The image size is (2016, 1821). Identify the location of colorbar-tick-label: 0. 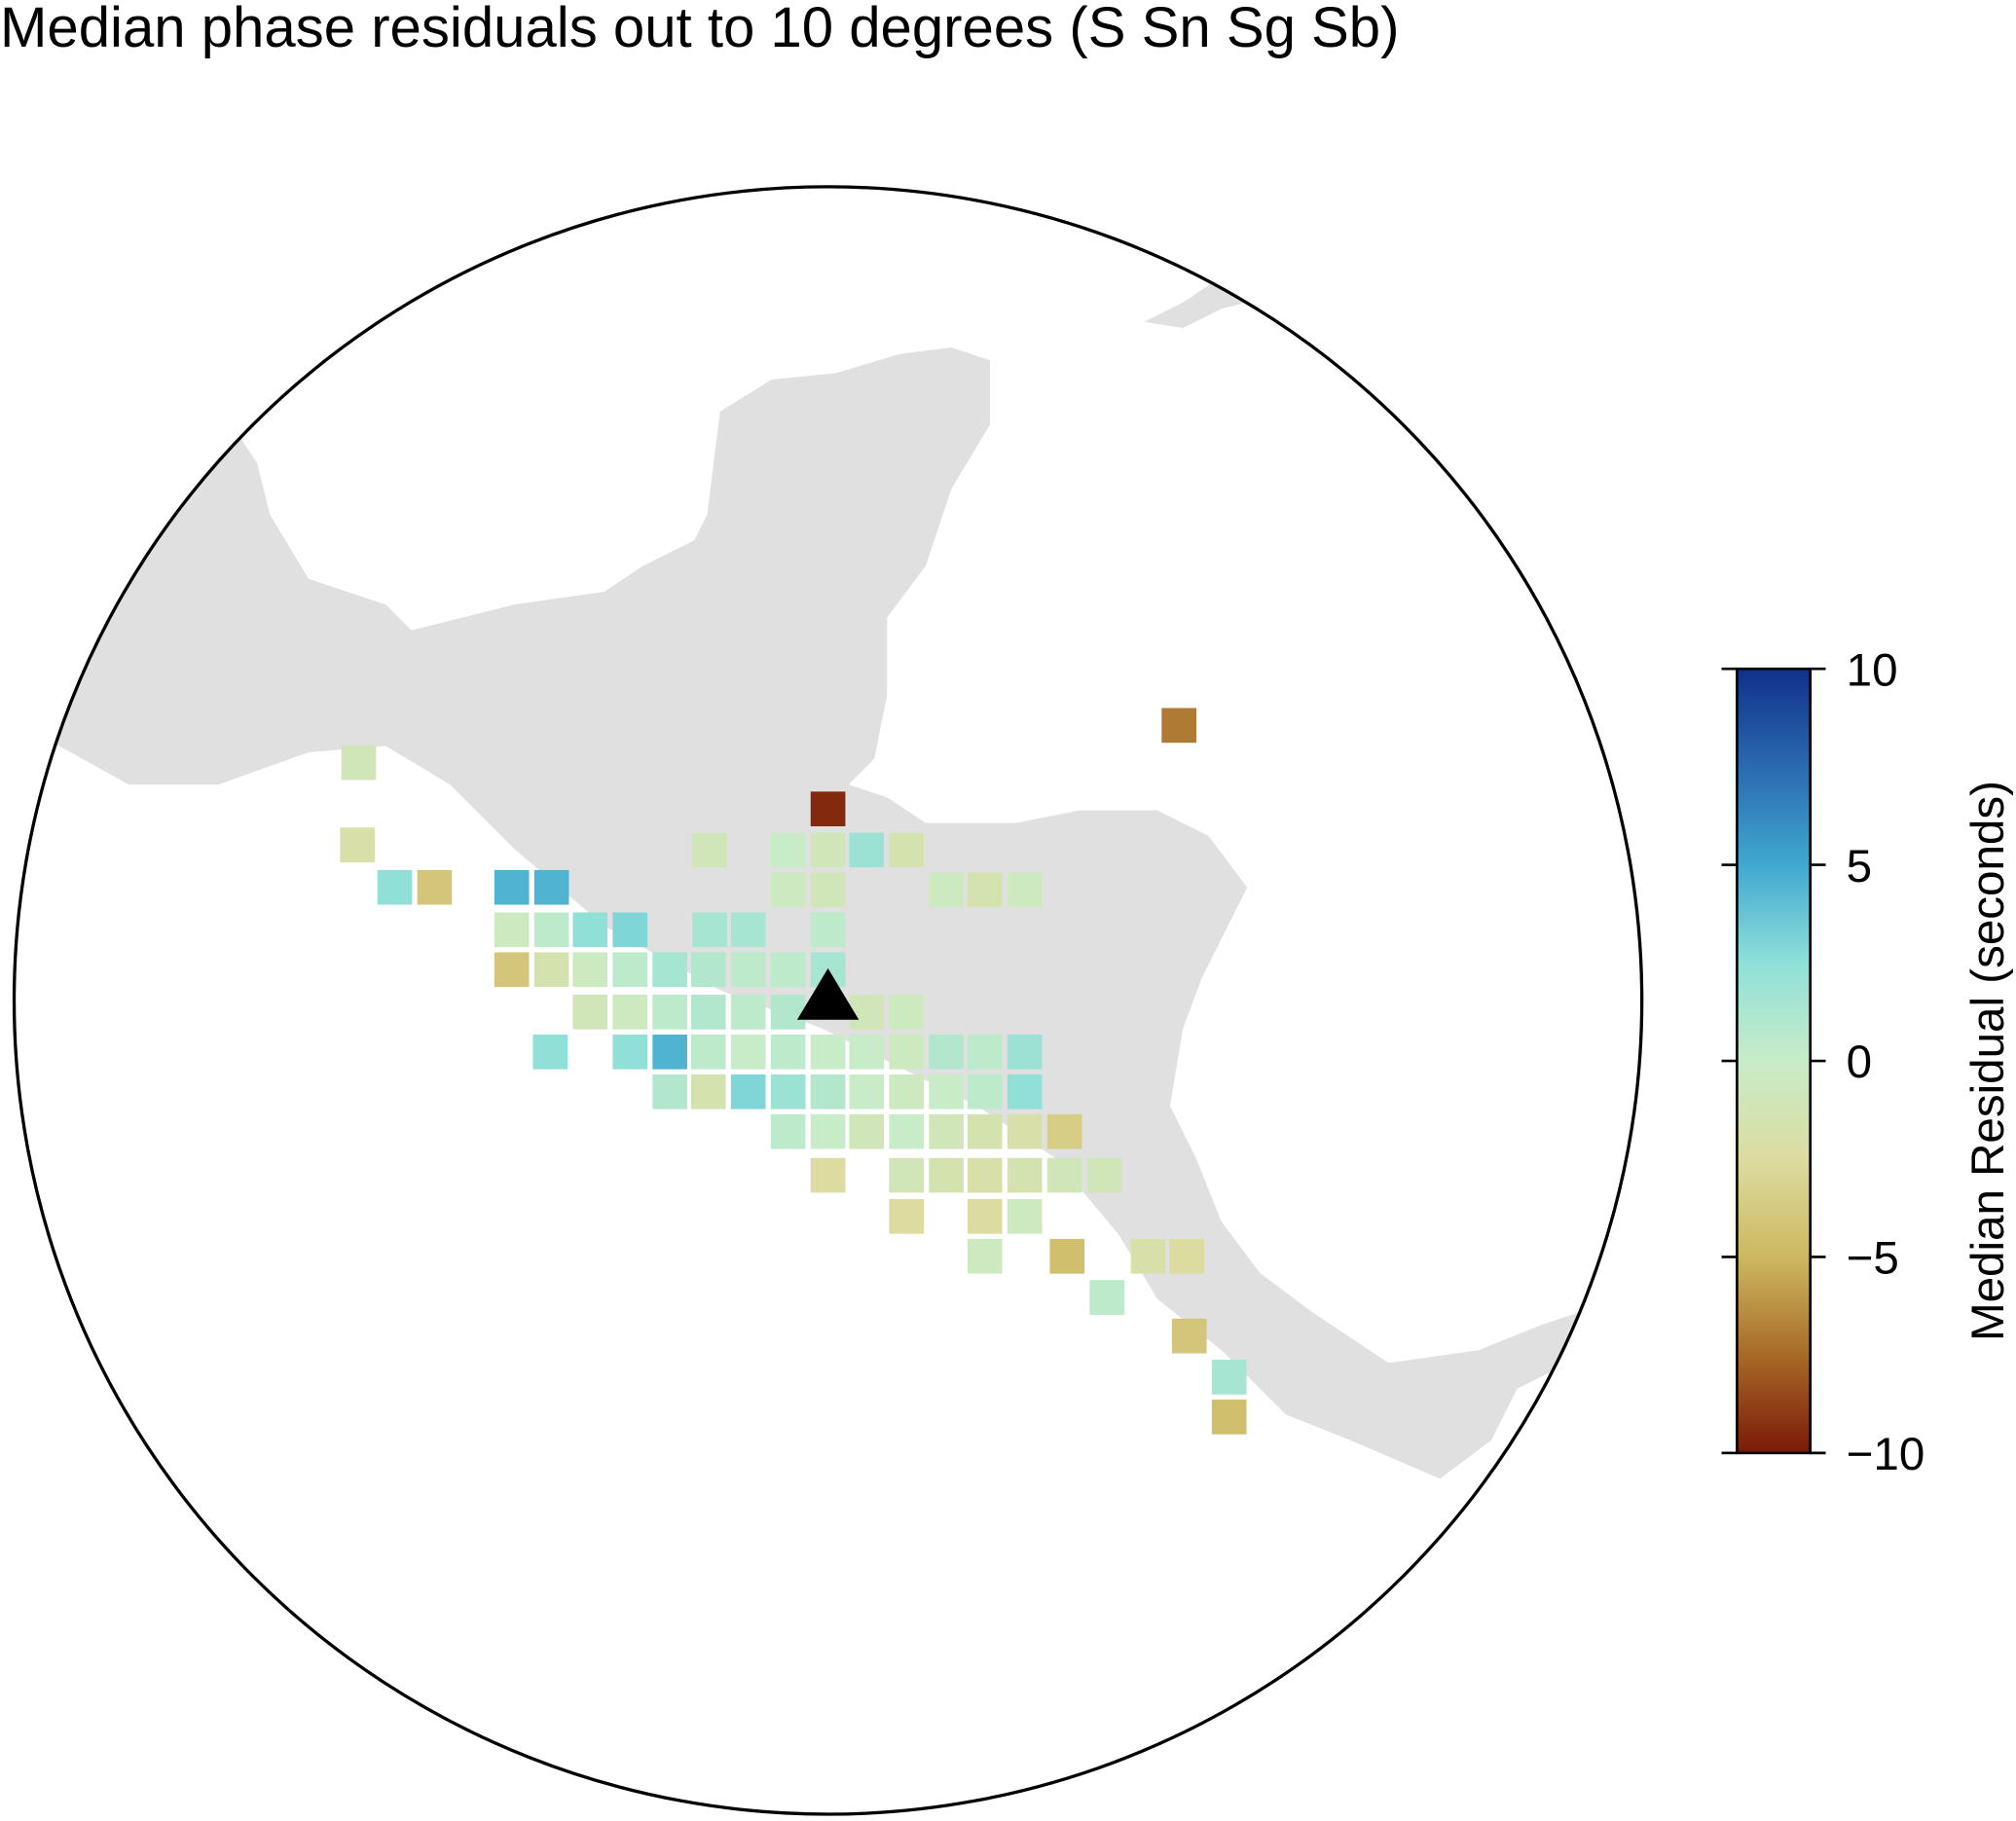
(1859, 1062).